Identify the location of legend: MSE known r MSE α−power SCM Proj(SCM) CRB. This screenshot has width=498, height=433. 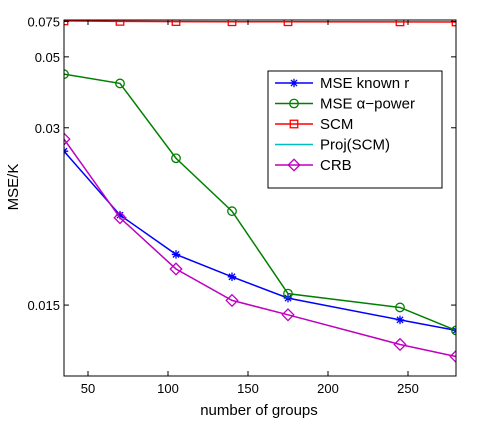
(355, 129).